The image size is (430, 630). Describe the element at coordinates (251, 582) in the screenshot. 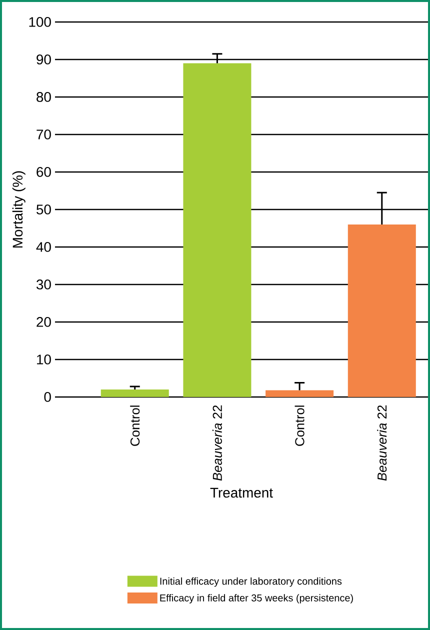

I see `legend-label: Initial efficacy under laboratory conditions` at that location.